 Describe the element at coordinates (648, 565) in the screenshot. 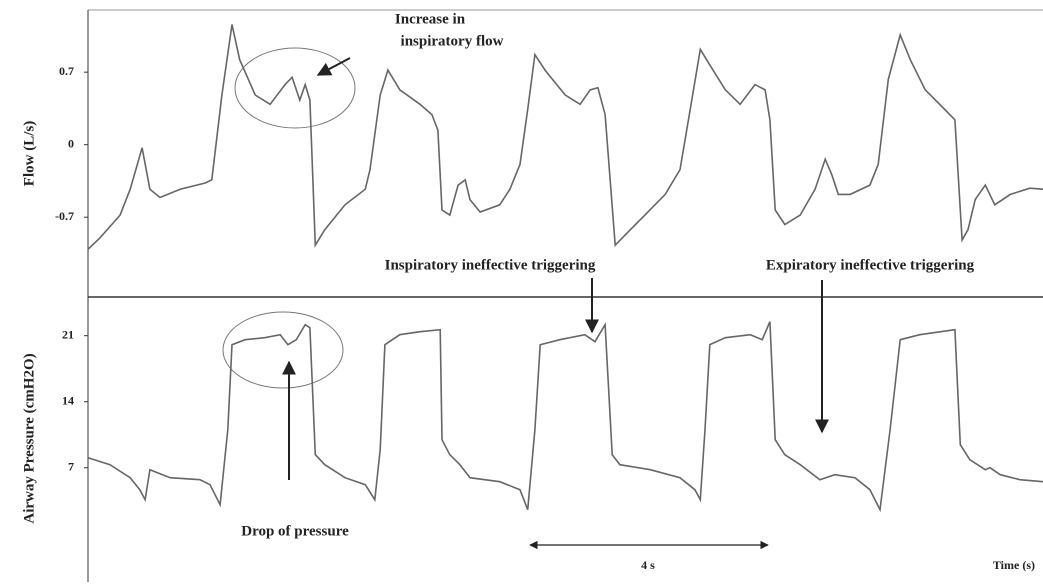

I see `annotation: 4 s` at that location.